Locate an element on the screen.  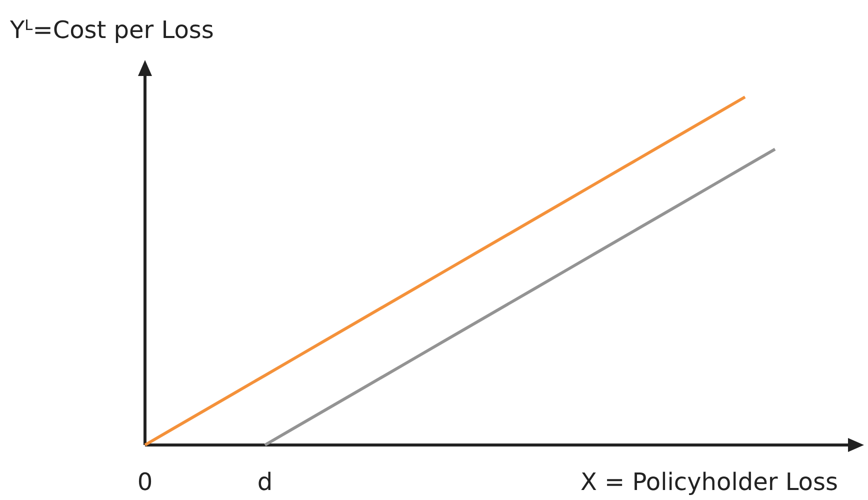
x-tick-label: d is located at coordinates (265, 482).